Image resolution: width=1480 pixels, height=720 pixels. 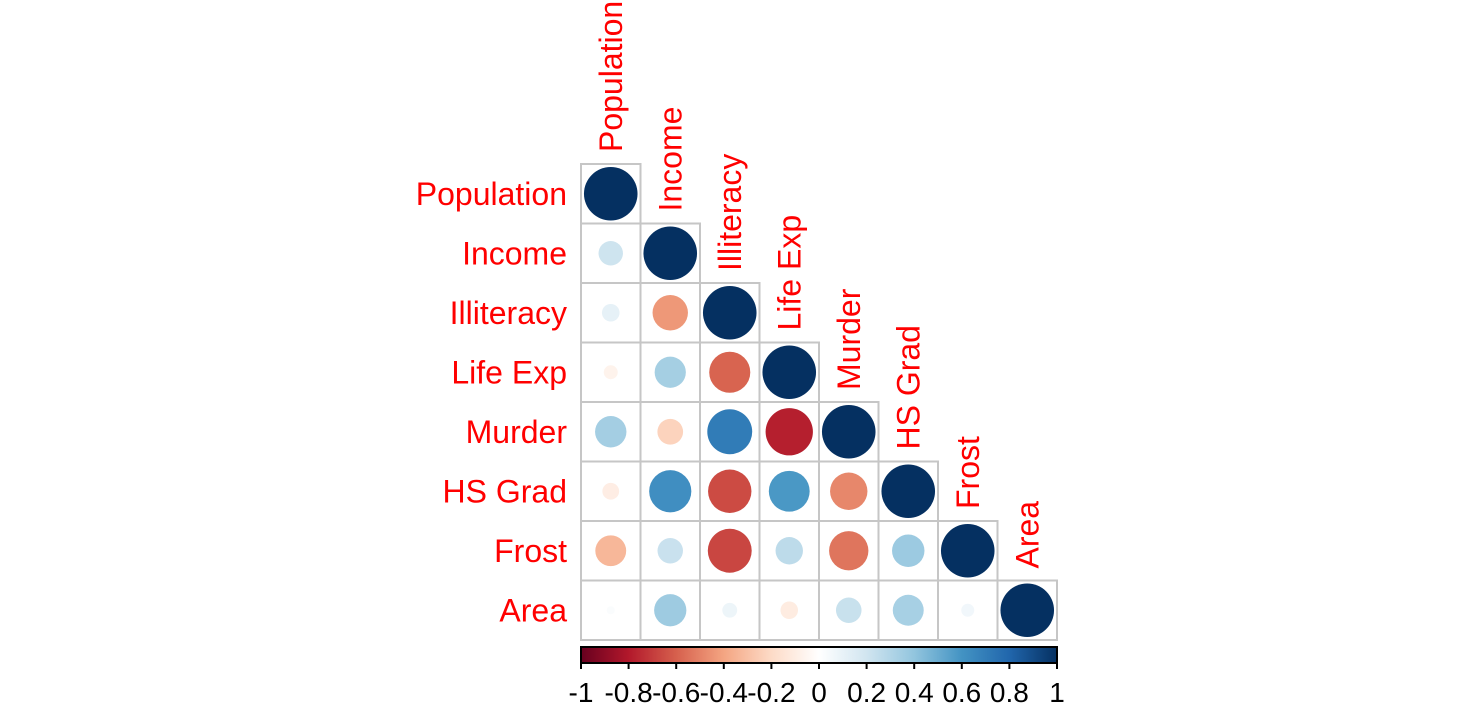 I want to click on column-label-murder: Murder, so click(x=849, y=339).